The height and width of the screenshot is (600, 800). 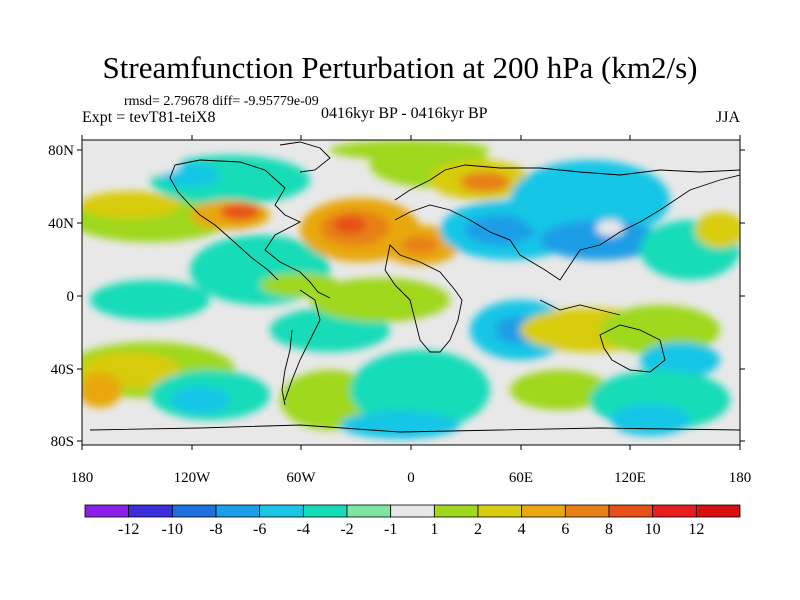 What do you see at coordinates (62, 370) in the screenshot?
I see `lat-label: 40S` at bounding box center [62, 370].